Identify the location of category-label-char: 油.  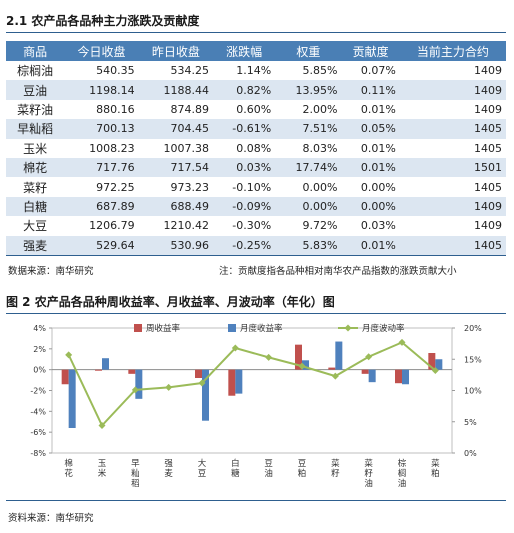
(402, 483).